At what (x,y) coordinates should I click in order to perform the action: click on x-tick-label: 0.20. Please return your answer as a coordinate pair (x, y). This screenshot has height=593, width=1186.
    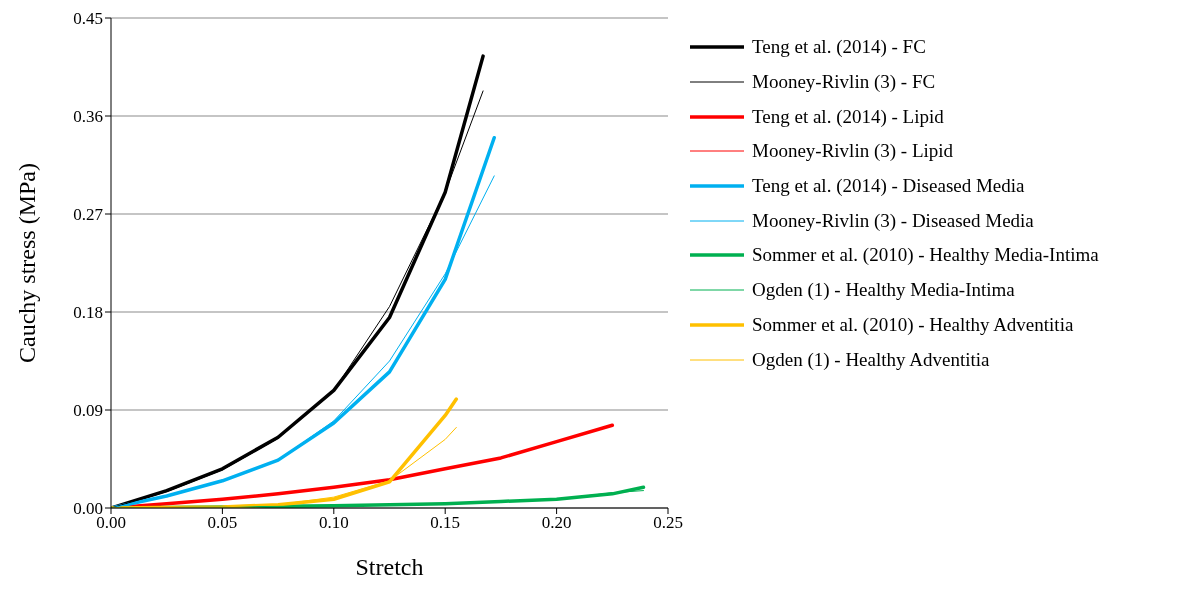
    Looking at the image, I should click on (556, 523).